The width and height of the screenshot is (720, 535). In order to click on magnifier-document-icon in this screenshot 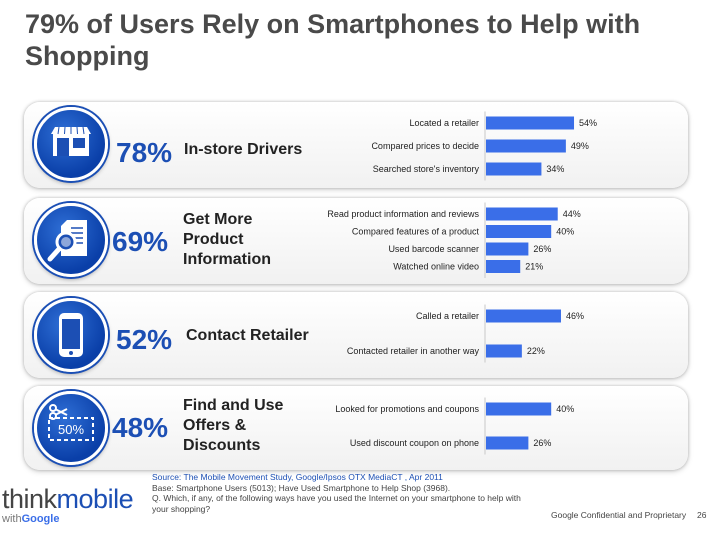, I will do `click(71, 240)`.